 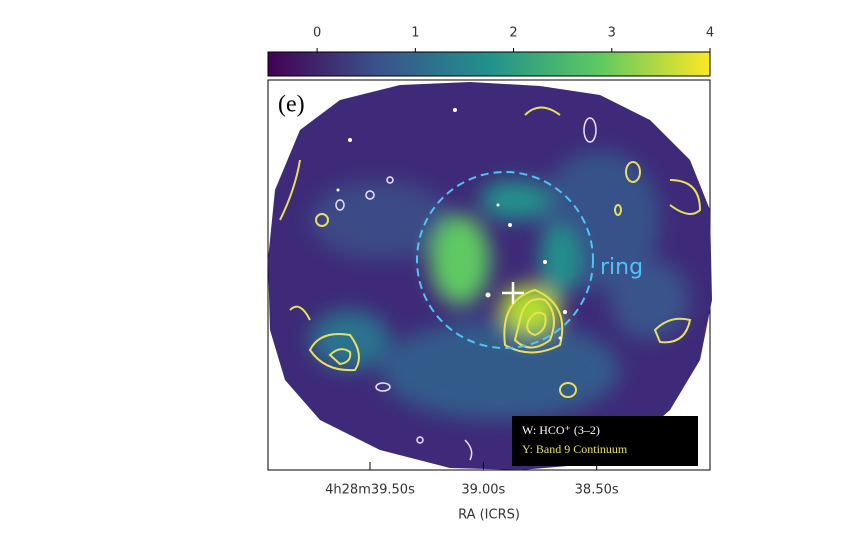 What do you see at coordinates (710, 33) in the screenshot?
I see `colorbar-tick-label: 4` at bounding box center [710, 33].